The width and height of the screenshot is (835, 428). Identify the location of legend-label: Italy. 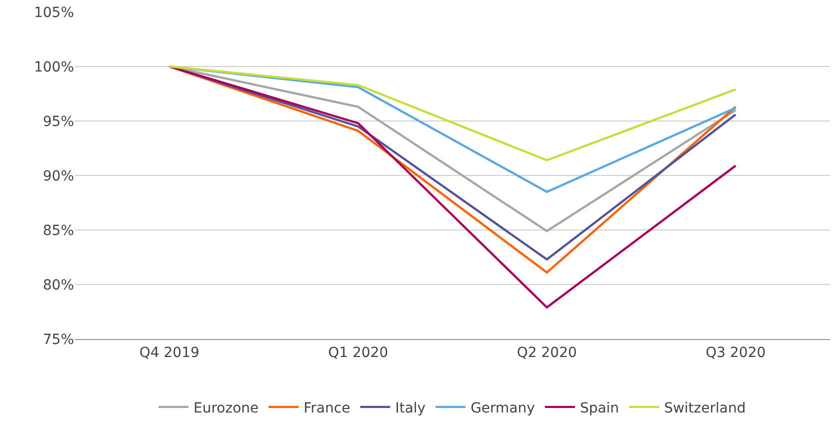
(410, 408).